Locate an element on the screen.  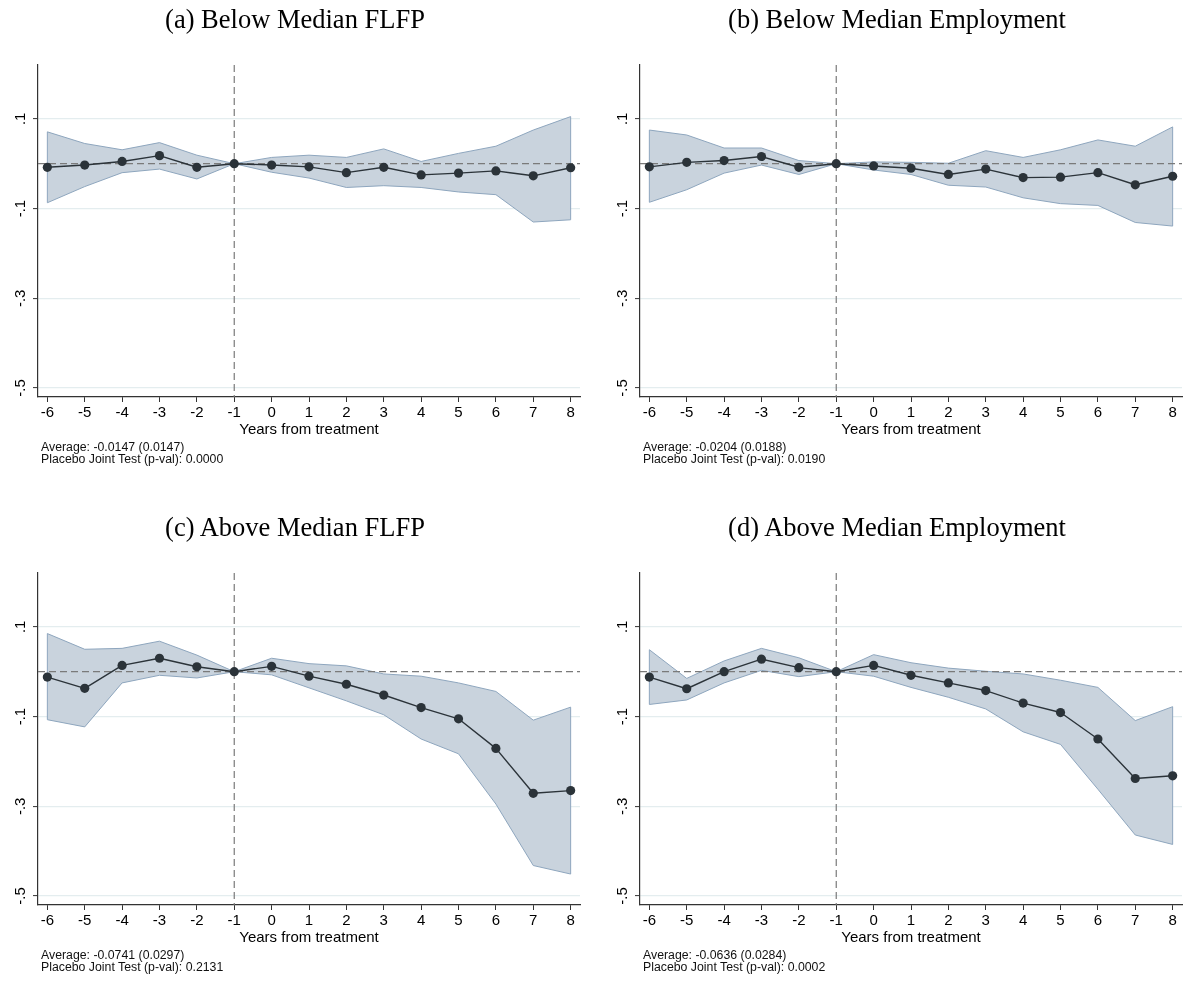
text: Placebo Joint Test (p-val): 0.0002 is located at coordinates (734, 967).